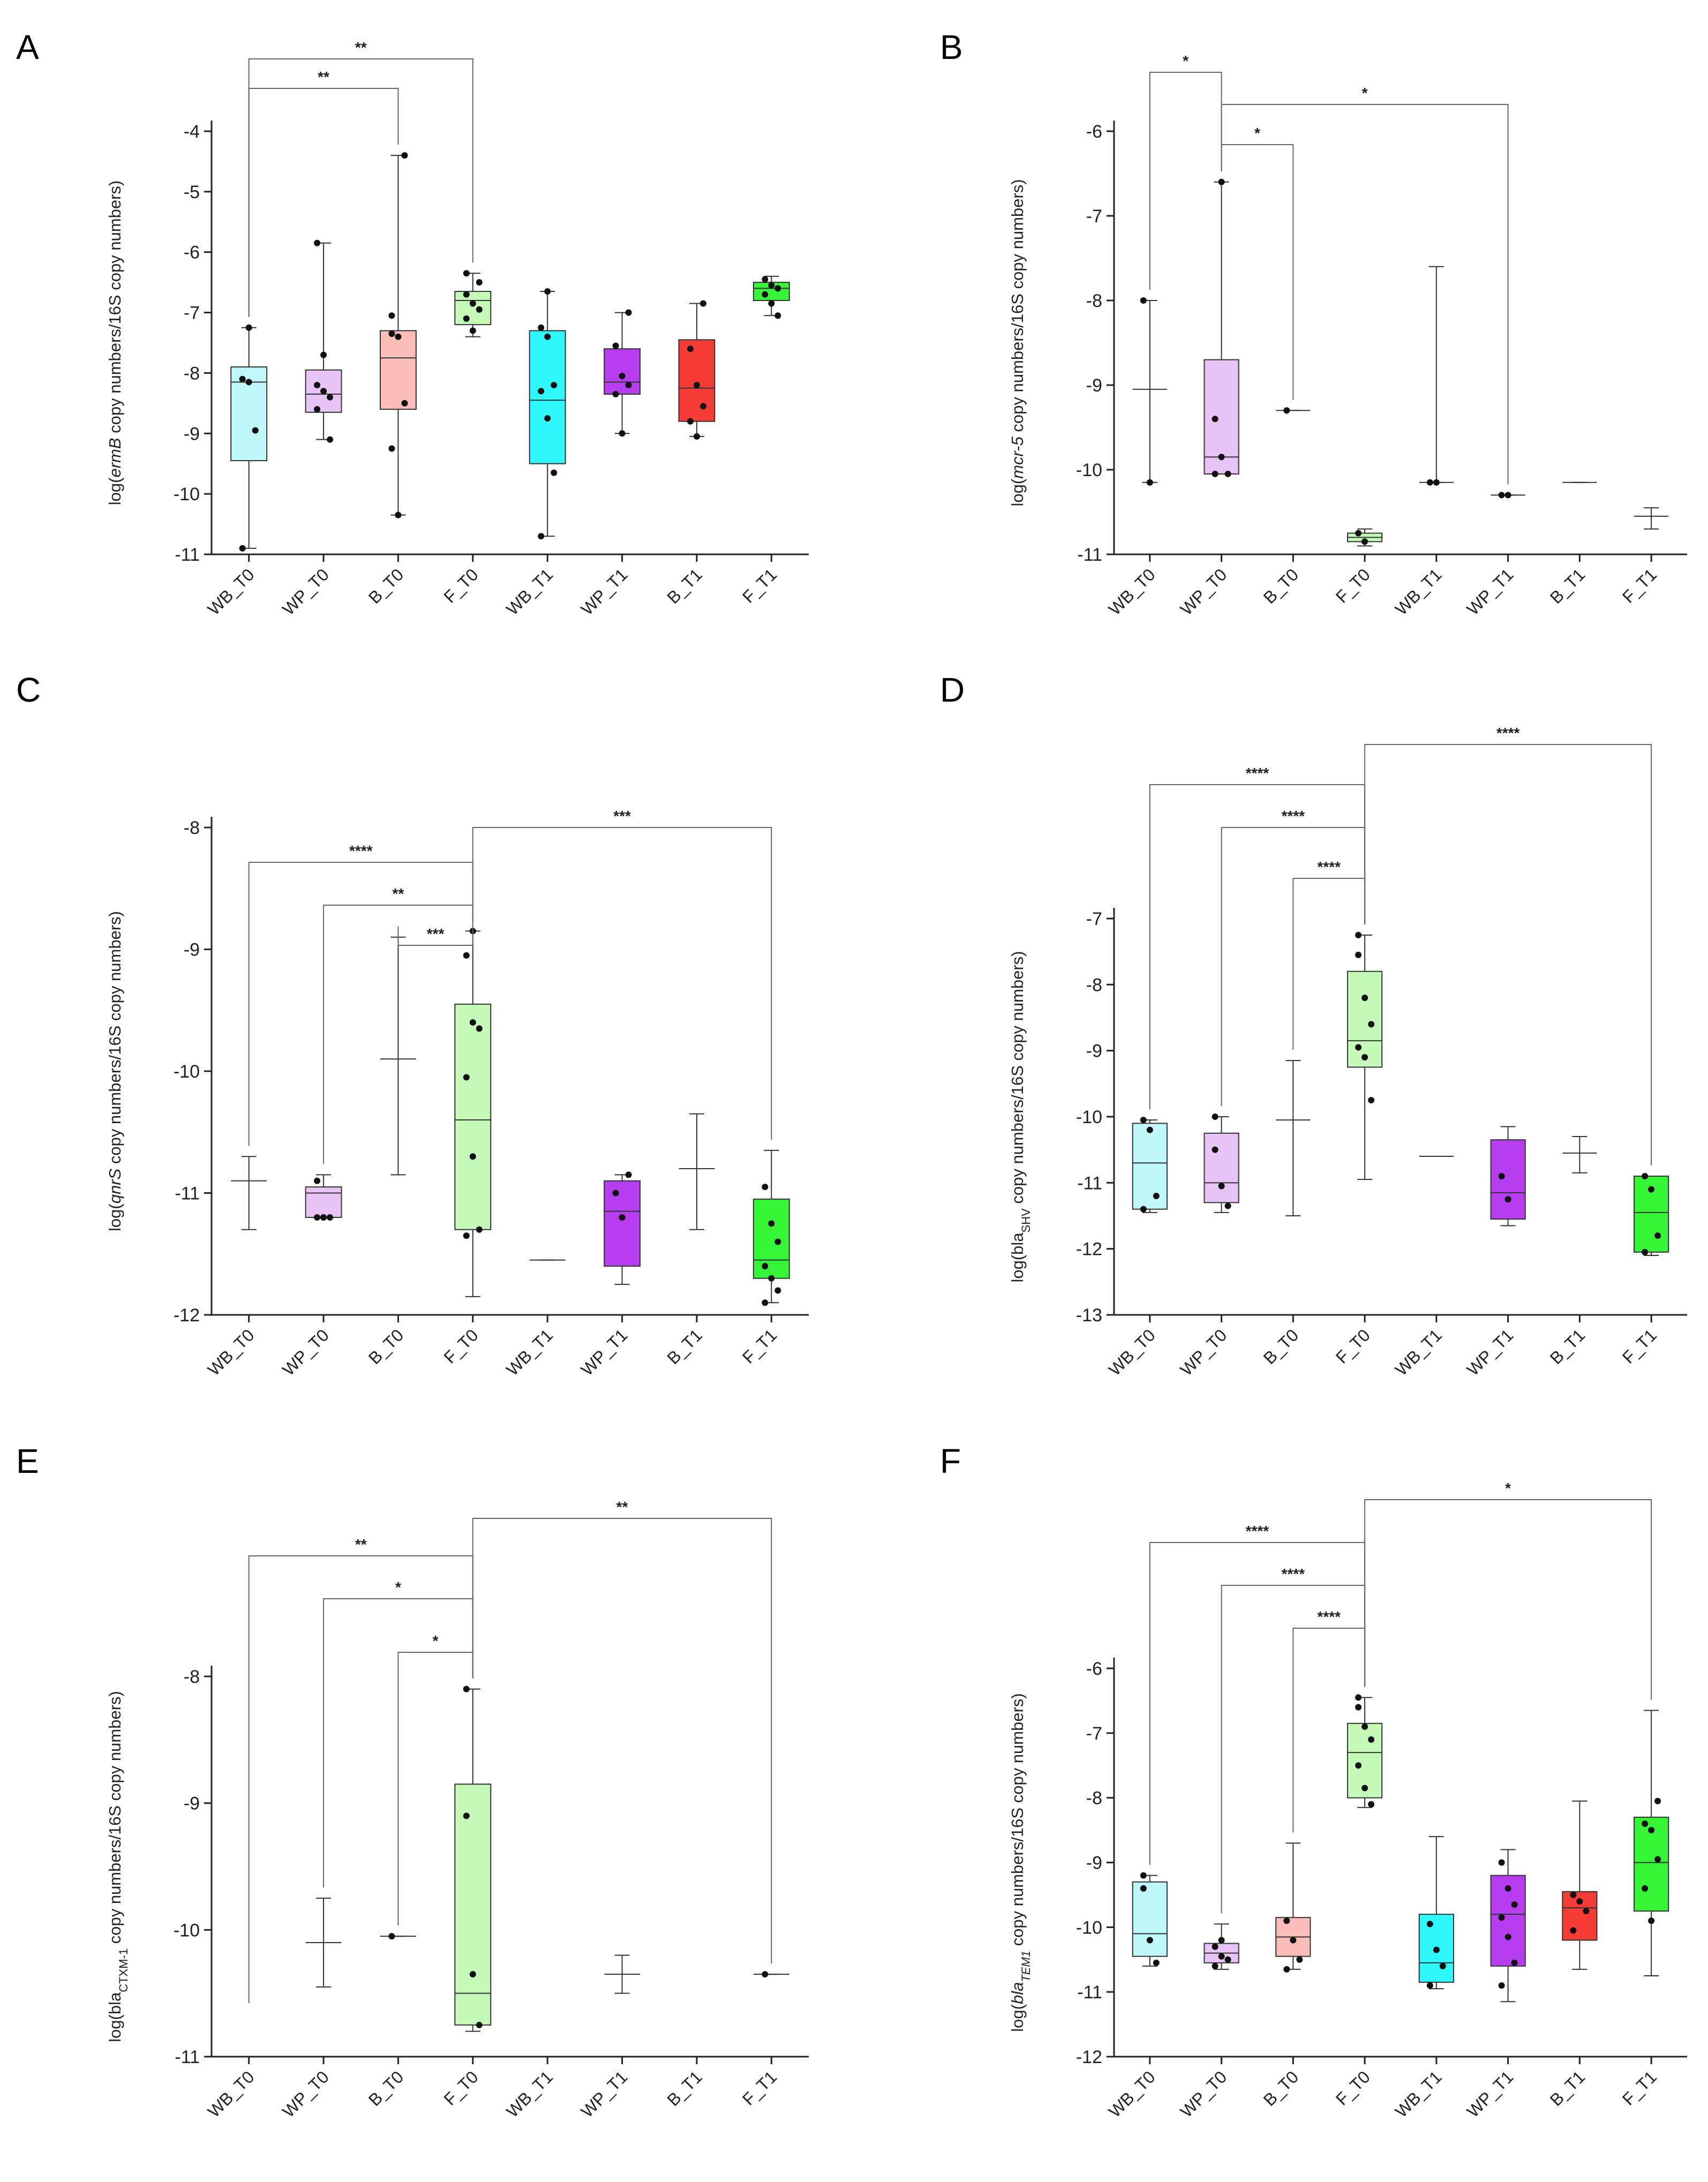 The image size is (1708, 2182). What do you see at coordinates (187, 1194) in the screenshot?
I see `y-tick-label: -11` at bounding box center [187, 1194].